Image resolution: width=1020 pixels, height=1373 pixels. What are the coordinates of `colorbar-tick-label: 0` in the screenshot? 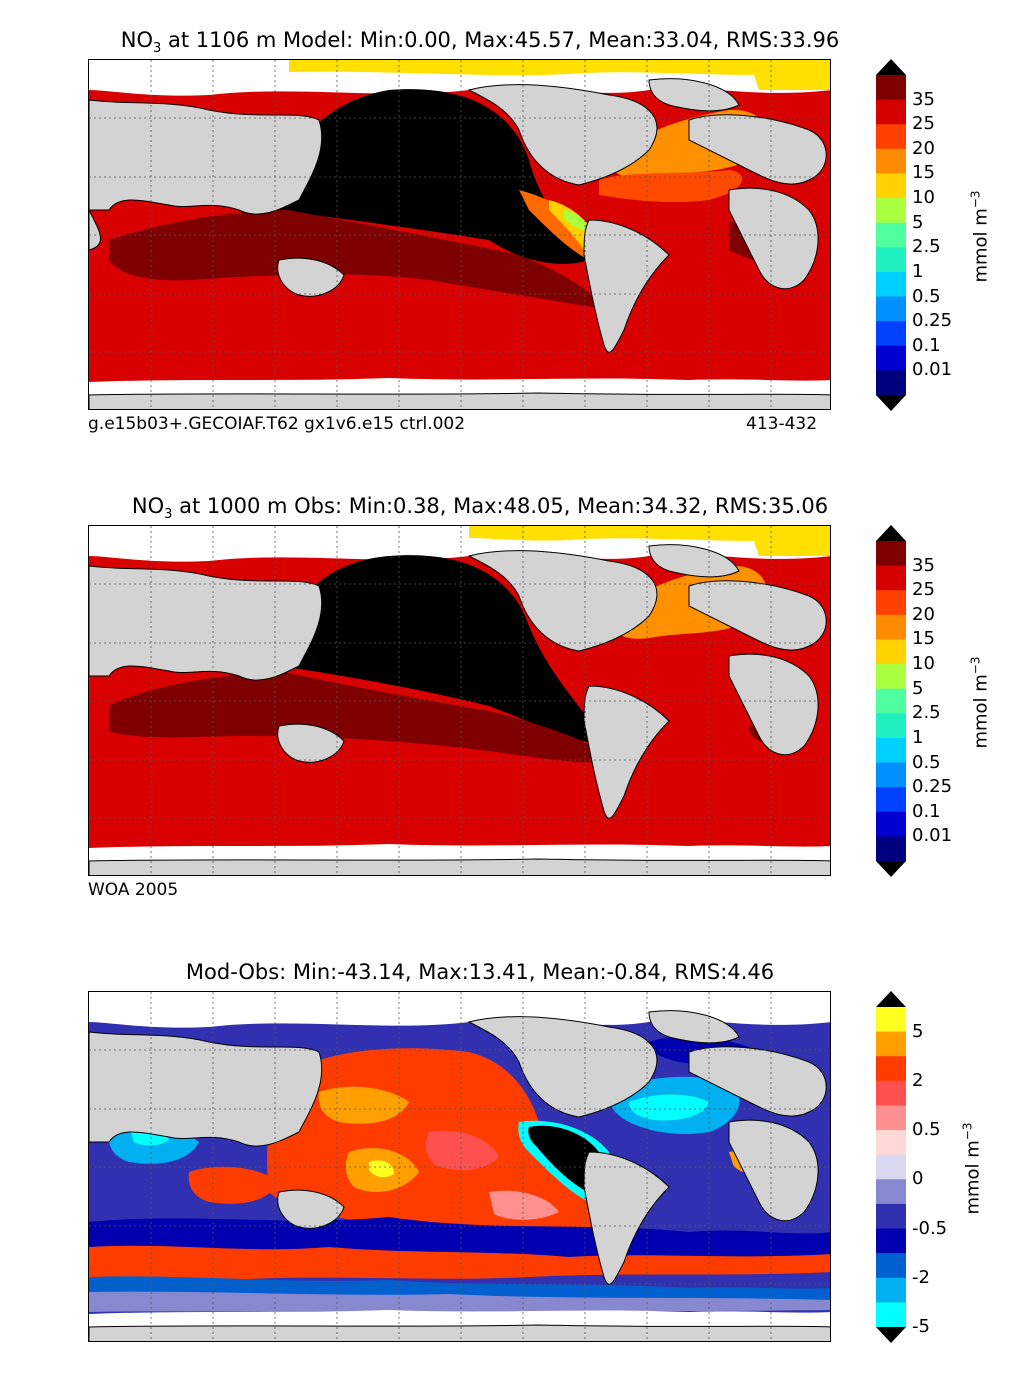 It's located at (918, 1179).